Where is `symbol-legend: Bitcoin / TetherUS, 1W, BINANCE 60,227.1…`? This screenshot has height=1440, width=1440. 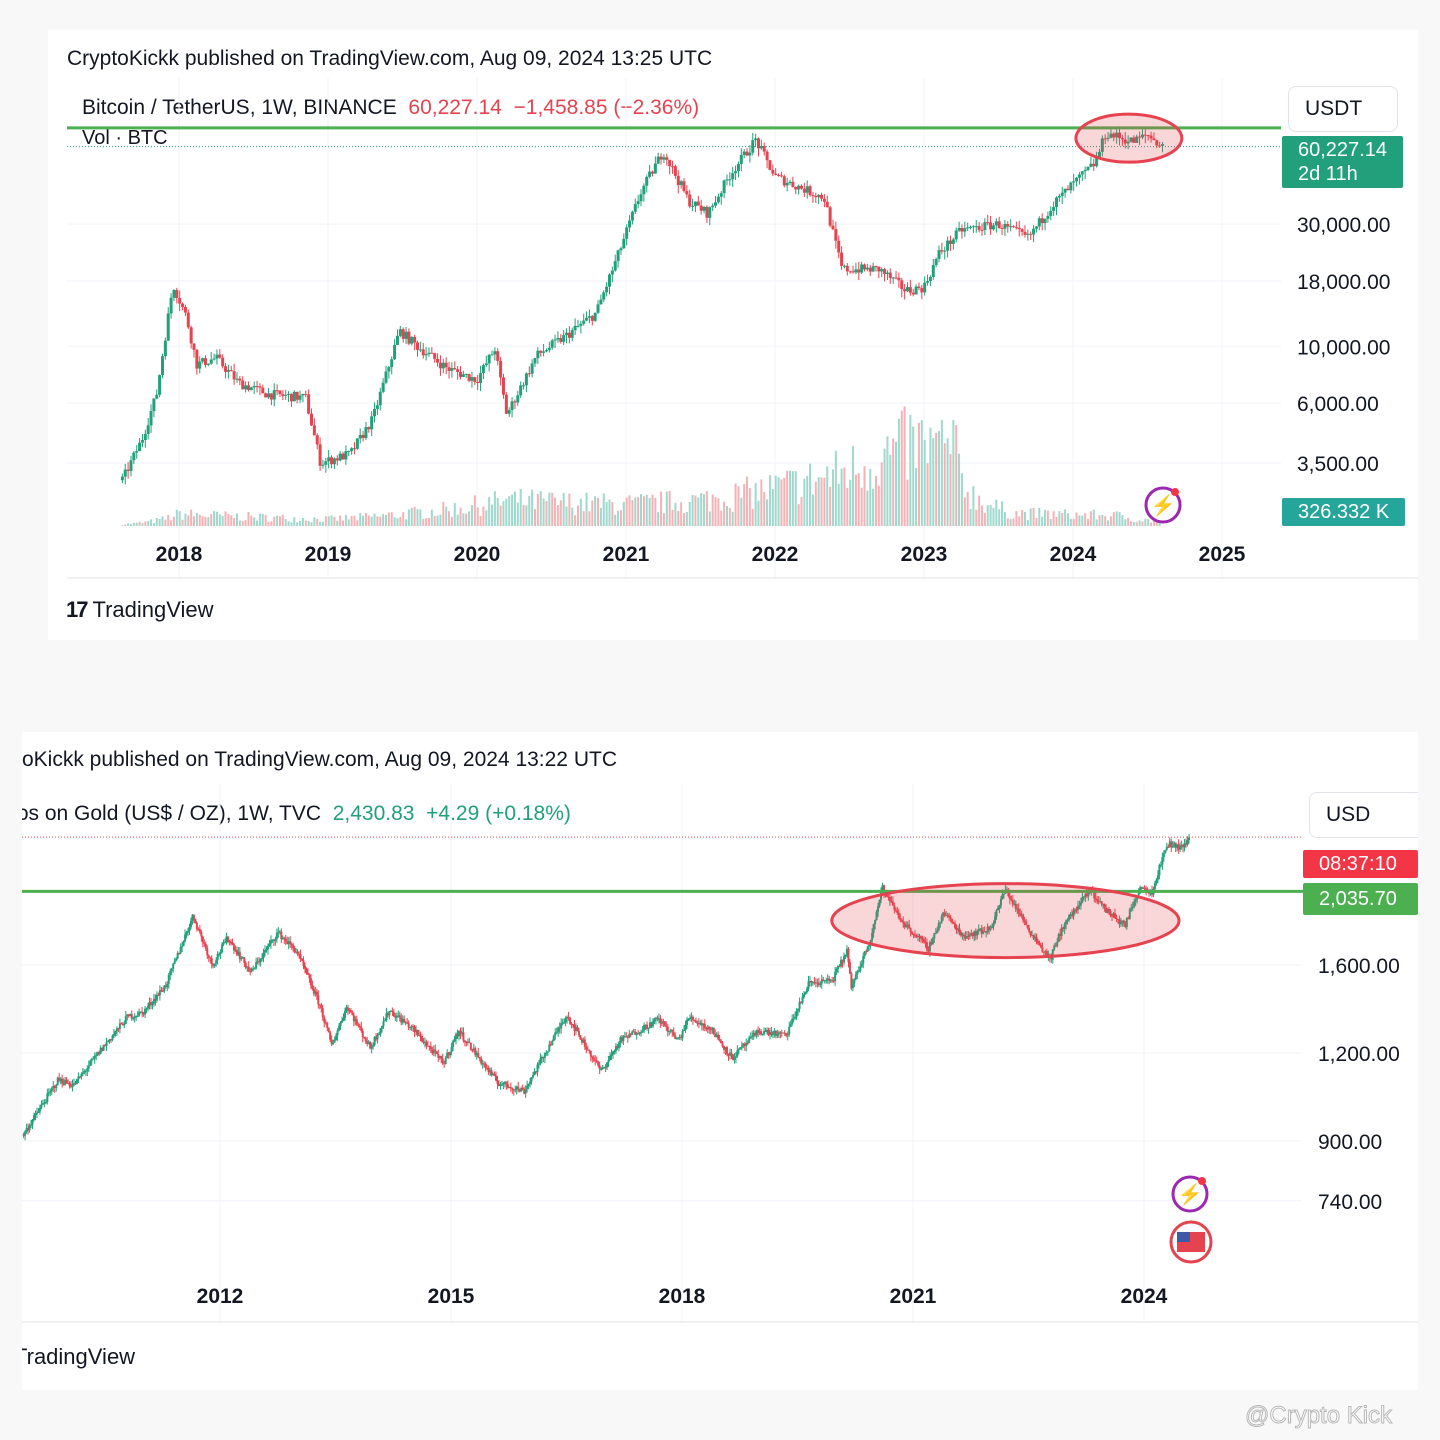
symbol-legend: Bitcoin / TetherUS, 1W, BINANCE 60,227.1… is located at coordinates (390, 108).